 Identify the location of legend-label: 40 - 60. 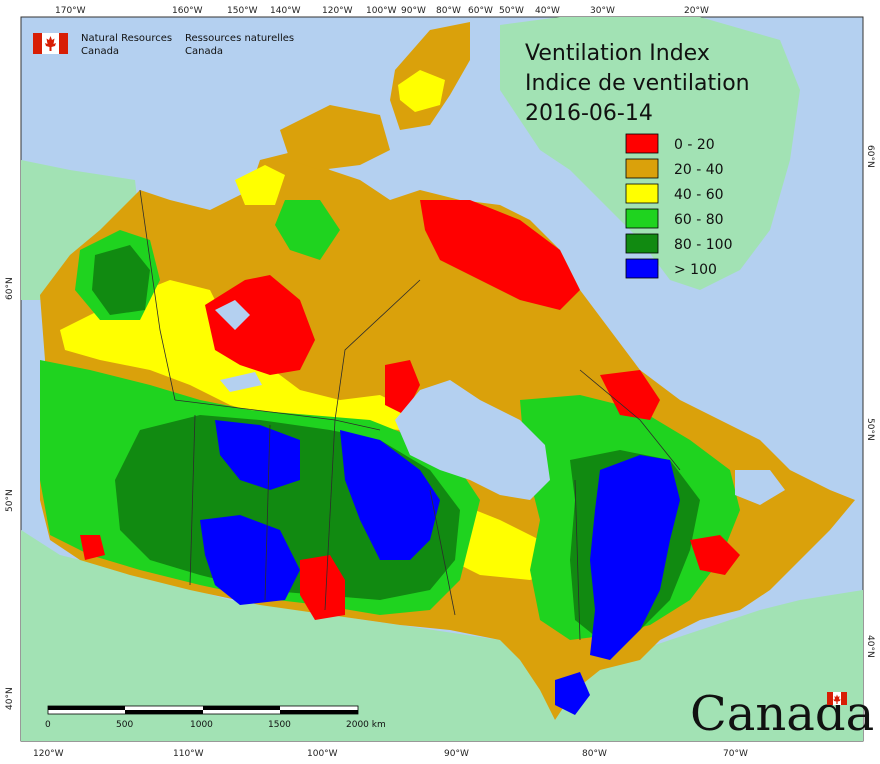
(699, 195).